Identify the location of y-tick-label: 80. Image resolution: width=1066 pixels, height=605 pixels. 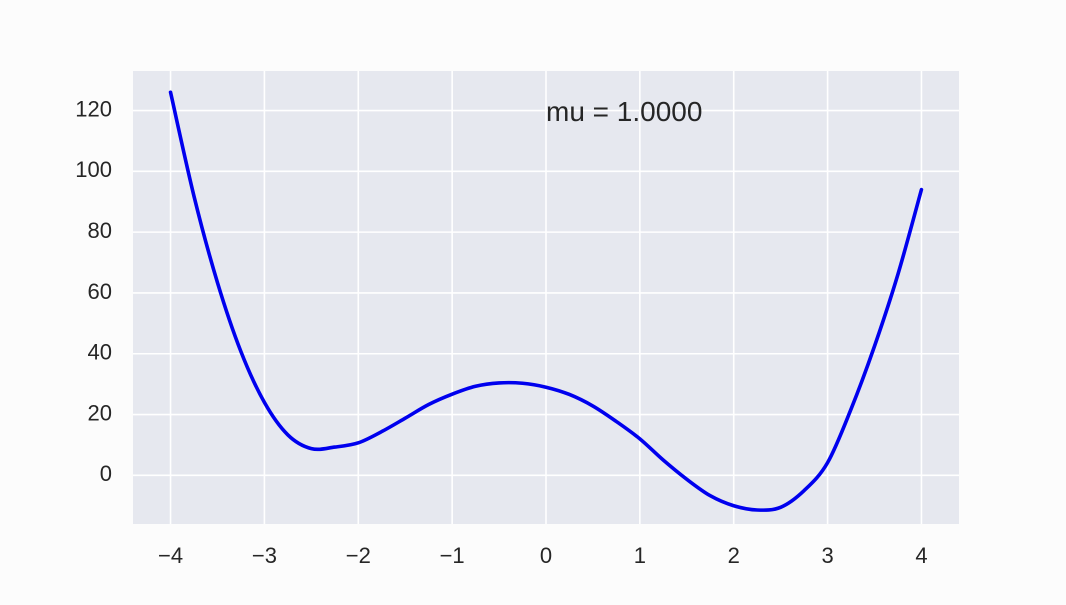
(100, 230).